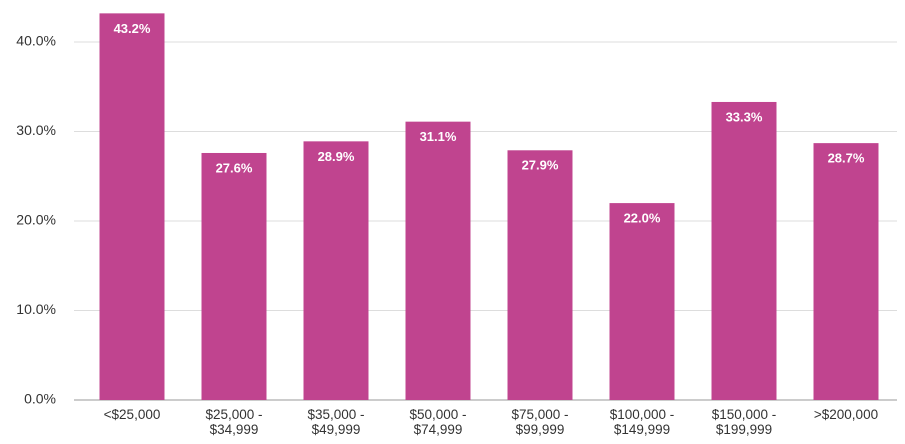  What do you see at coordinates (40, 399) in the screenshot?
I see `y-tick-label: 0.0%` at bounding box center [40, 399].